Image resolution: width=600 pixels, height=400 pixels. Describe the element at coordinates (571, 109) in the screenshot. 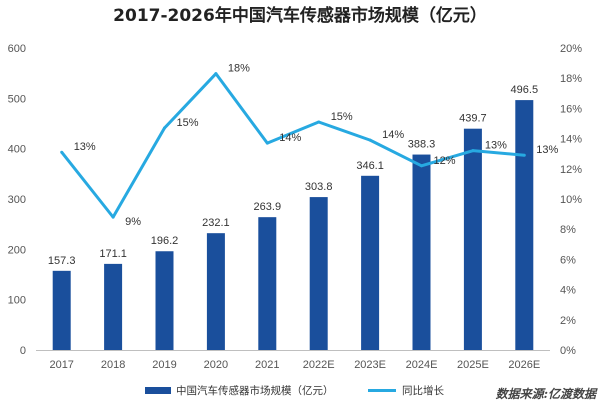

I see `y-right-tick-label: 16%` at that location.